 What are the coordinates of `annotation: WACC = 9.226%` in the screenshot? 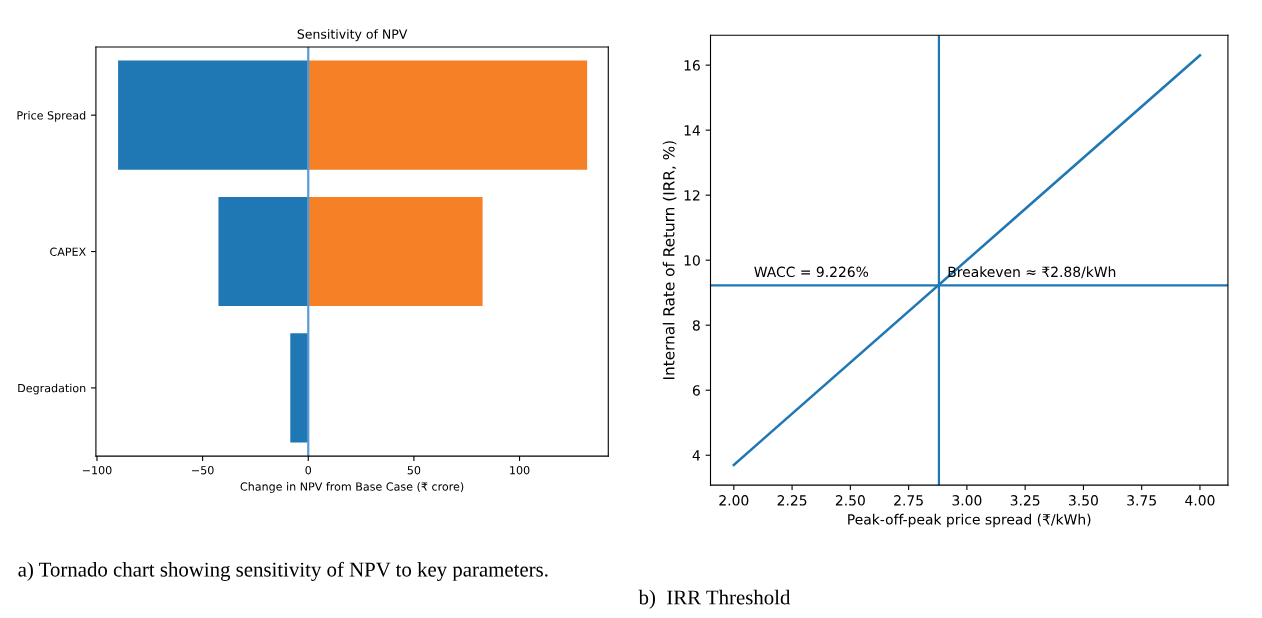 It's located at (811, 272).